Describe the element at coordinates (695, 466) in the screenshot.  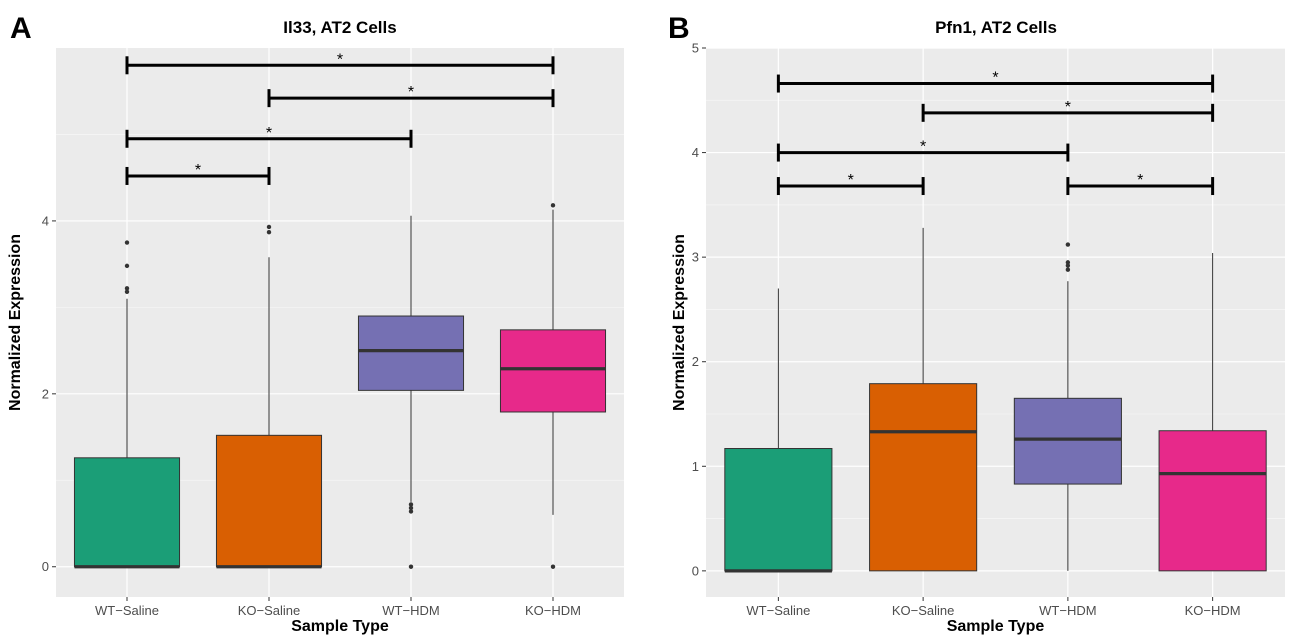
I see `y-tick-label: 1` at that location.